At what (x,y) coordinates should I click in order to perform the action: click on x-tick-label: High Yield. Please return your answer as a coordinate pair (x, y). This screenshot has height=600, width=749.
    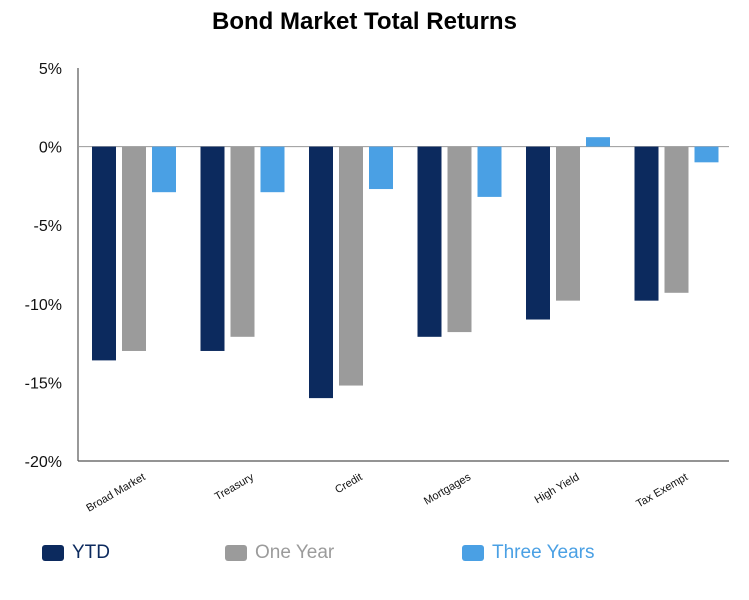
    Looking at the image, I should click on (557, 488).